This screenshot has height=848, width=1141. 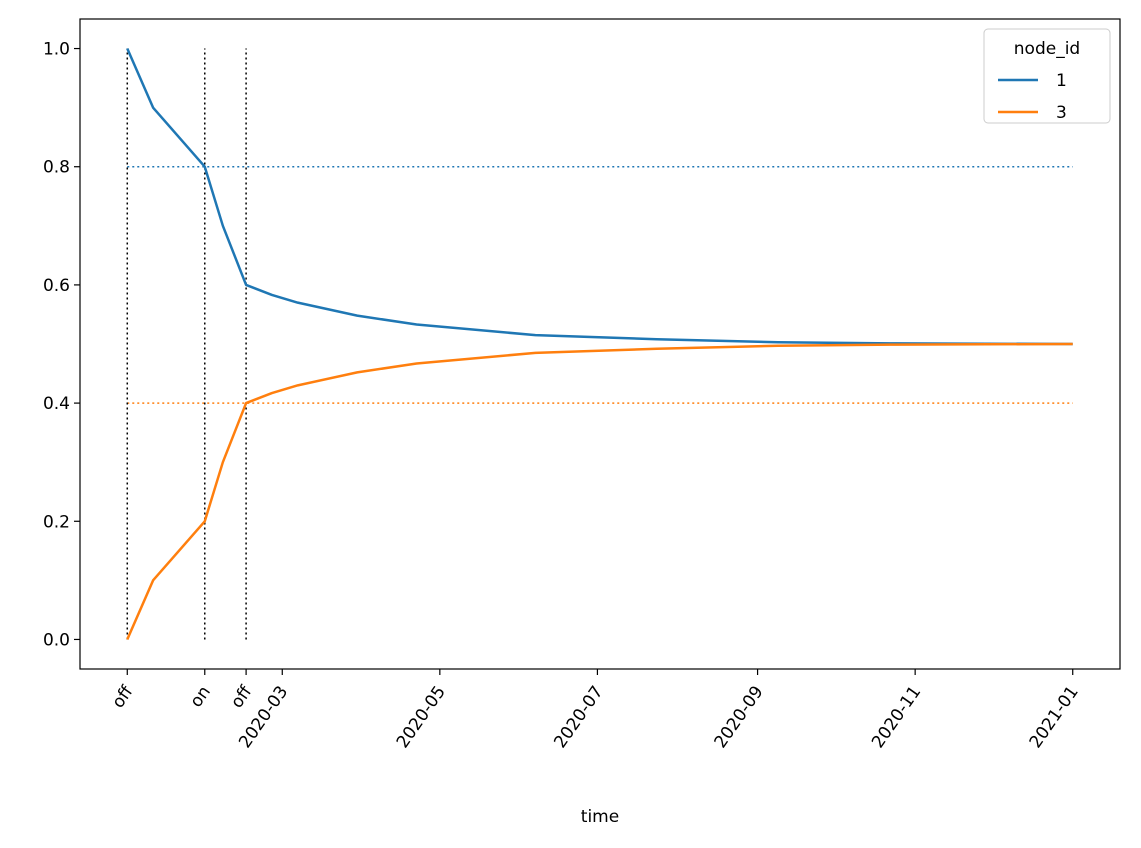 What do you see at coordinates (896, 717) in the screenshot?
I see `x-tick-label: 2020-11` at bounding box center [896, 717].